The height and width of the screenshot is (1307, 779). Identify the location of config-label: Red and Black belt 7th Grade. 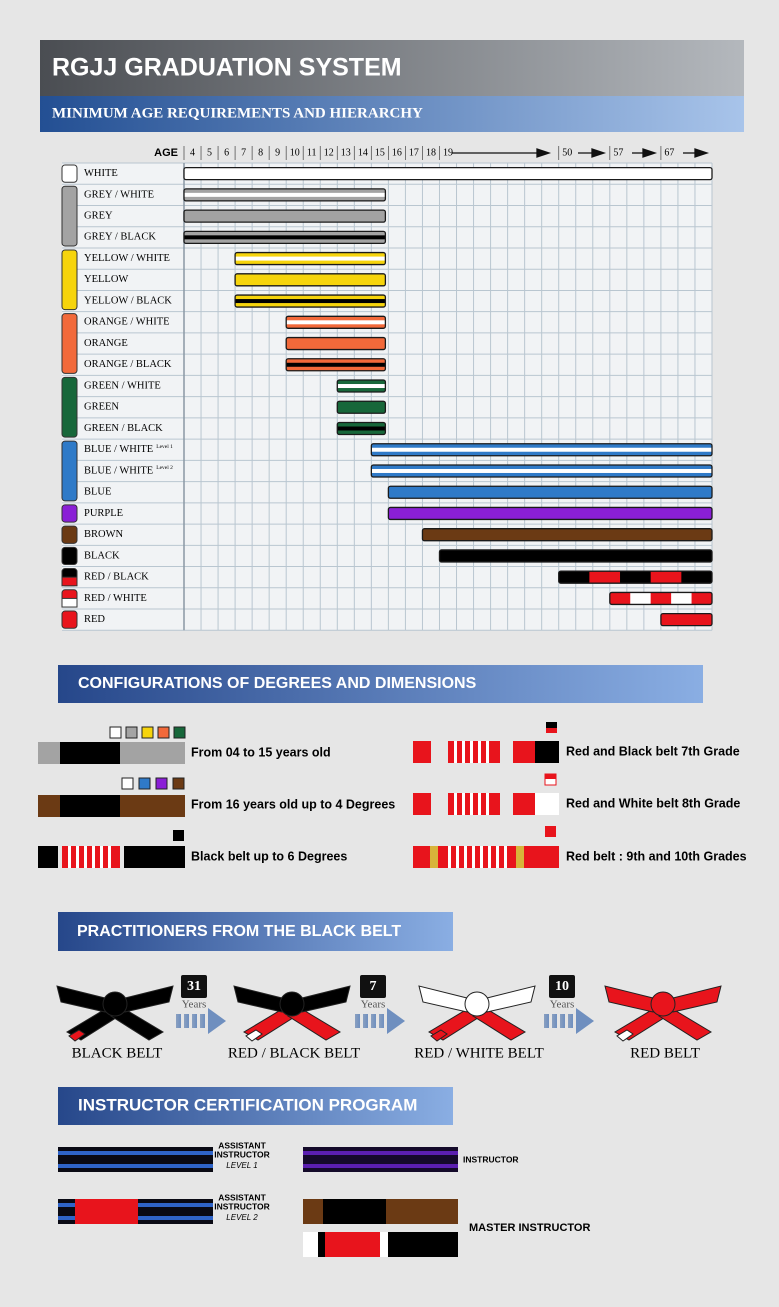
(653, 751).